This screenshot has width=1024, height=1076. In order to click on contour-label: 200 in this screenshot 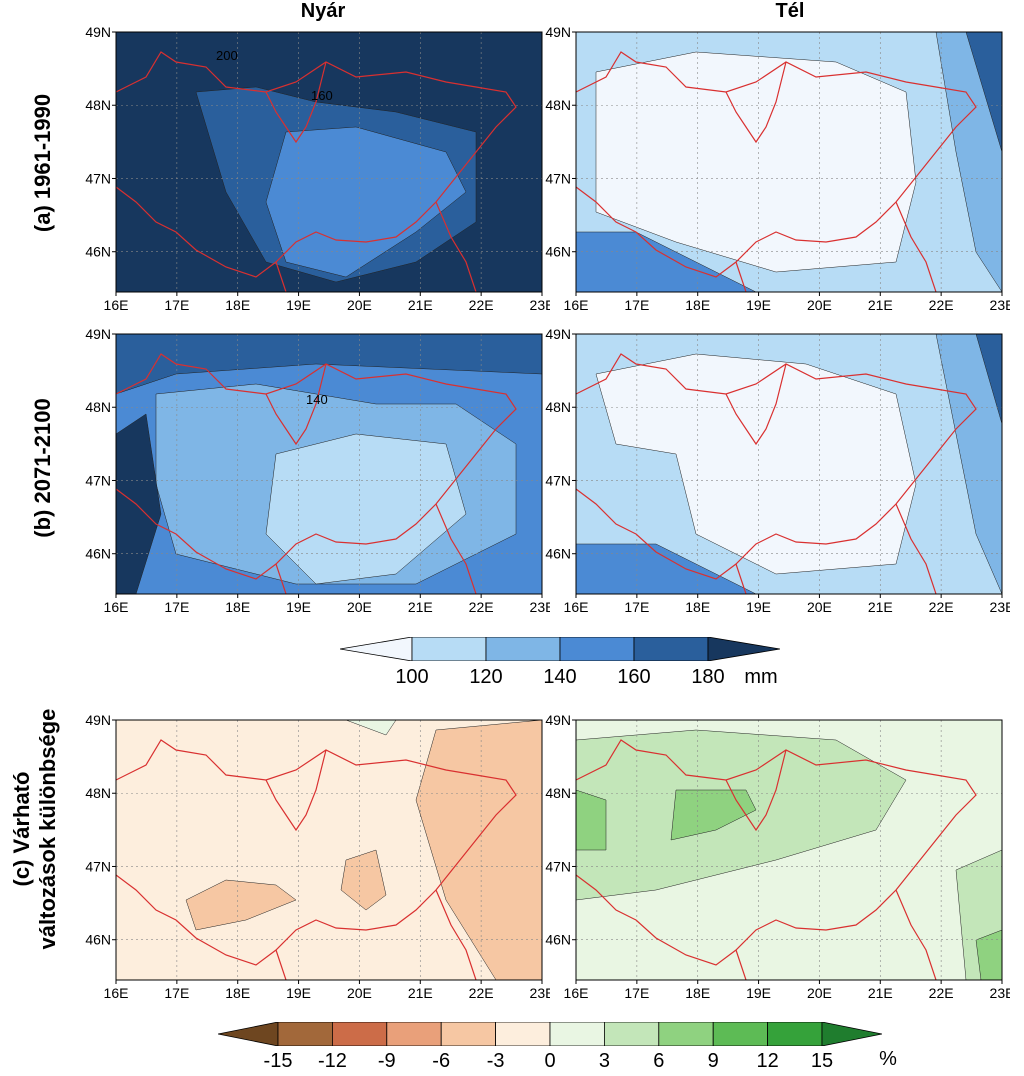, I will do `click(227, 55)`.